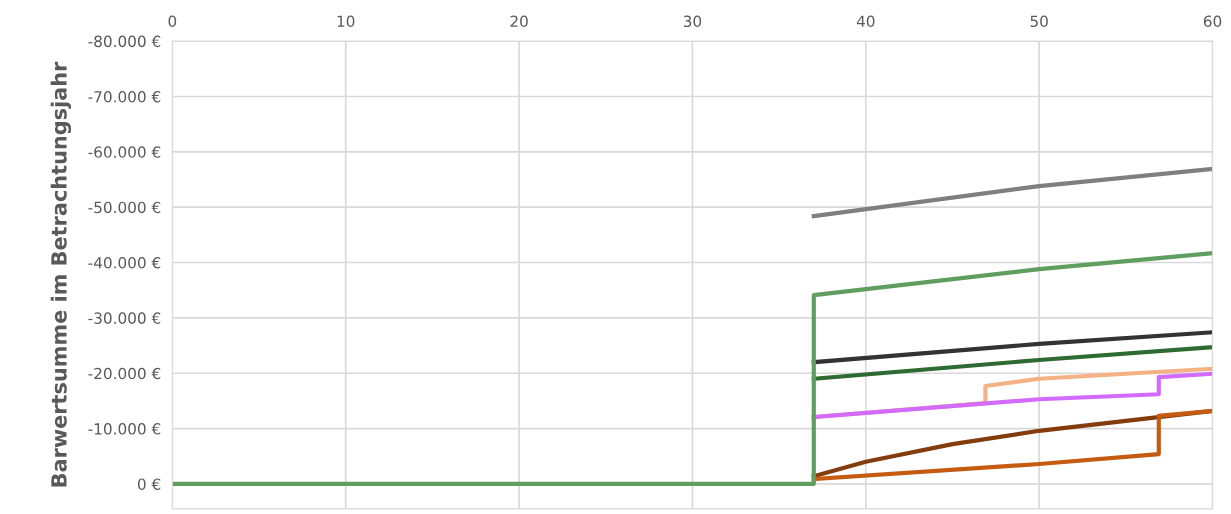 The width and height of the screenshot is (1231, 514). Describe the element at coordinates (61, 274) in the screenshot. I see `y-axis-title: Barwertsumme im Betrachtungsjahr` at that location.